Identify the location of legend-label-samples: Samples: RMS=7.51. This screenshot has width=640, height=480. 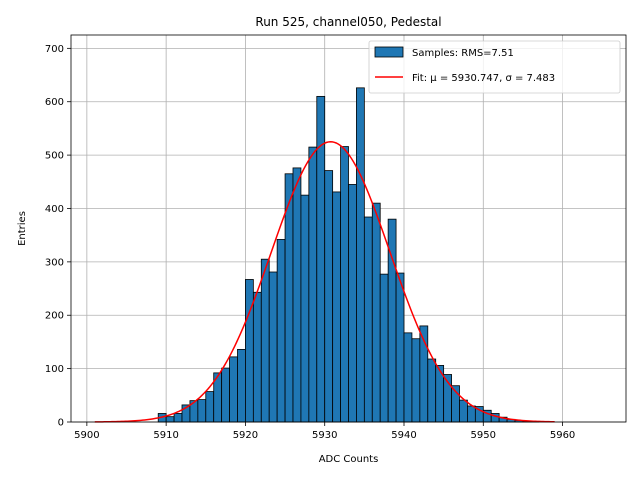
(463, 53).